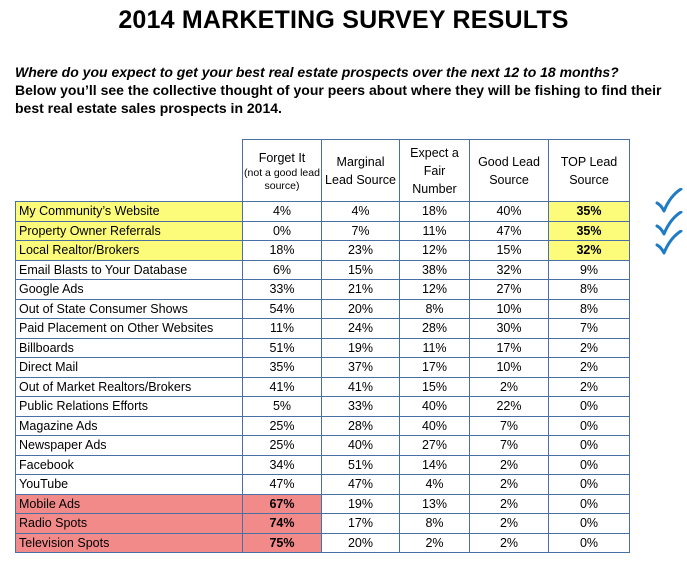  I want to click on row-label: Property Owner Referrals, so click(129, 230).